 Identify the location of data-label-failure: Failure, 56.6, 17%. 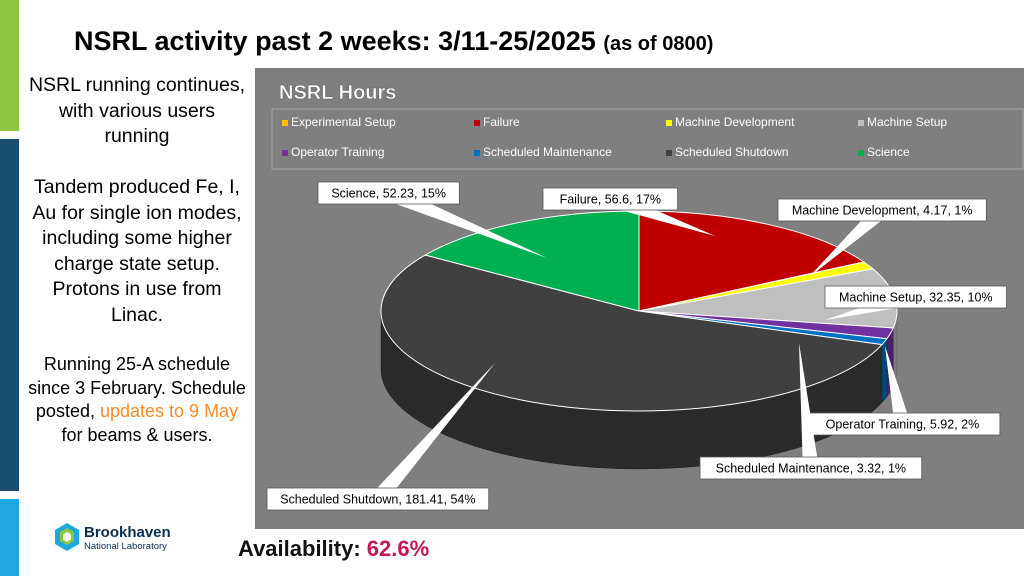
(610, 200).